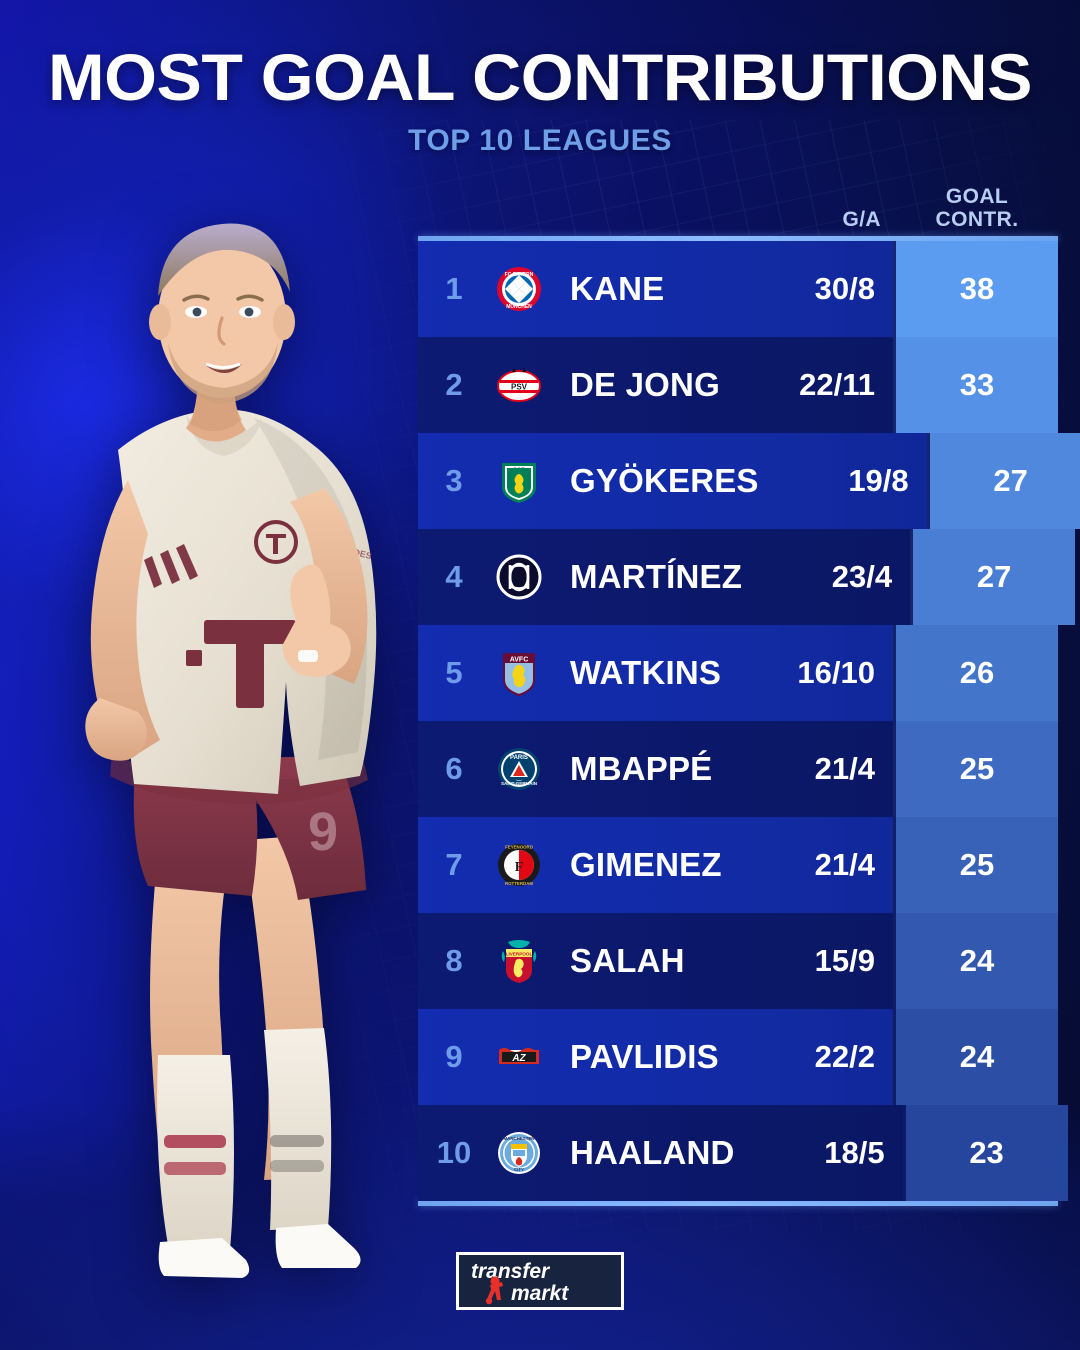 The image size is (1080, 1350). Describe the element at coordinates (738, 770) in the screenshot. I see `table-row: 6 PARIS SAINT-GERMAIN MBAPPÉ 21/4 25` at that location.